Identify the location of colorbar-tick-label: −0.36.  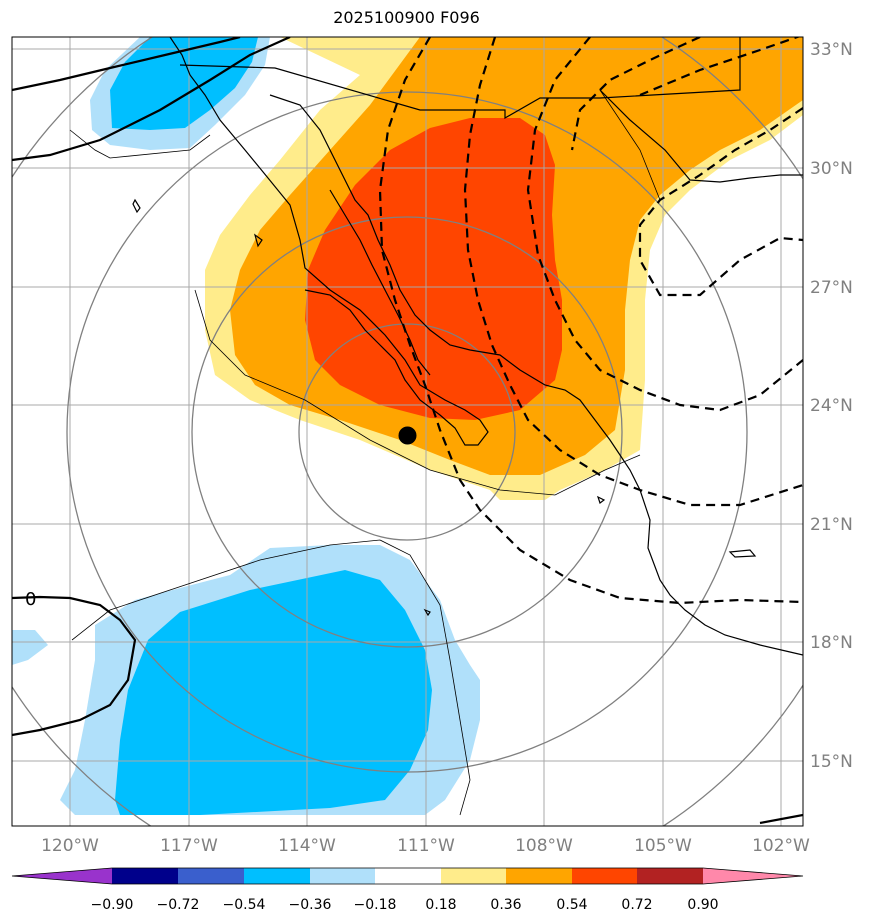
(310, 905).